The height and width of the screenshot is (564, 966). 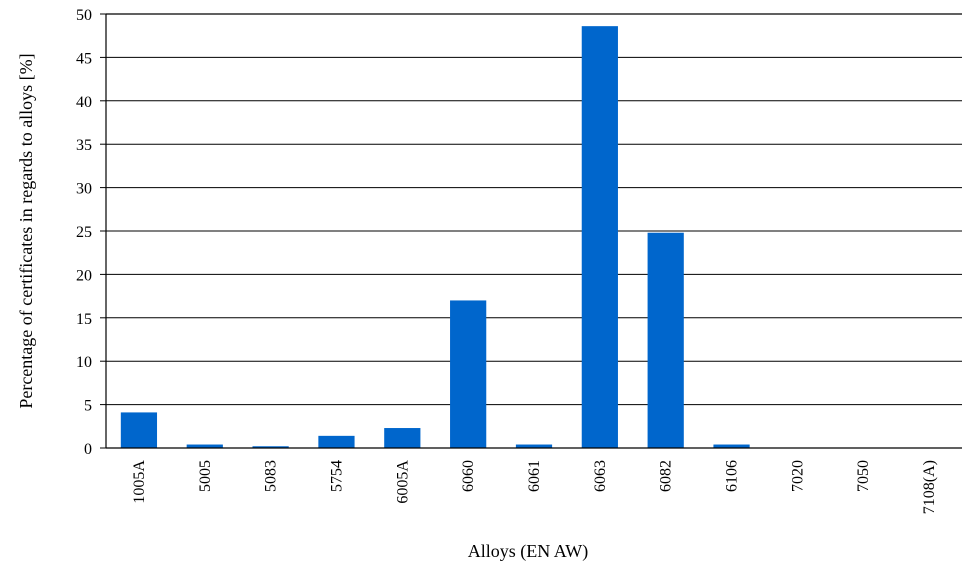 I want to click on x-axis-title: Alloys (EN AW), so click(x=528, y=551).